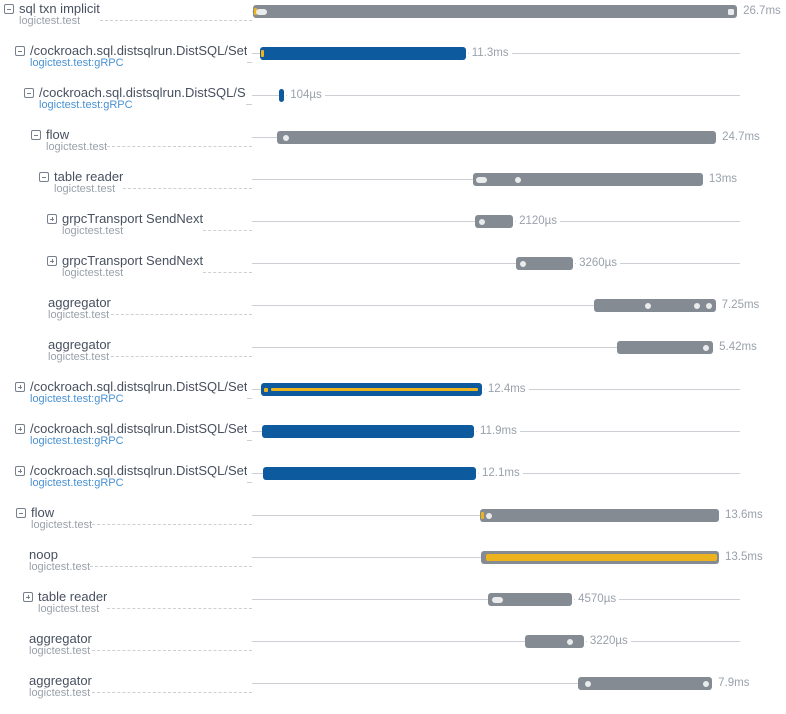 The height and width of the screenshot is (714, 786). I want to click on span-label-block: flow logictest.test, so click(126, 140).